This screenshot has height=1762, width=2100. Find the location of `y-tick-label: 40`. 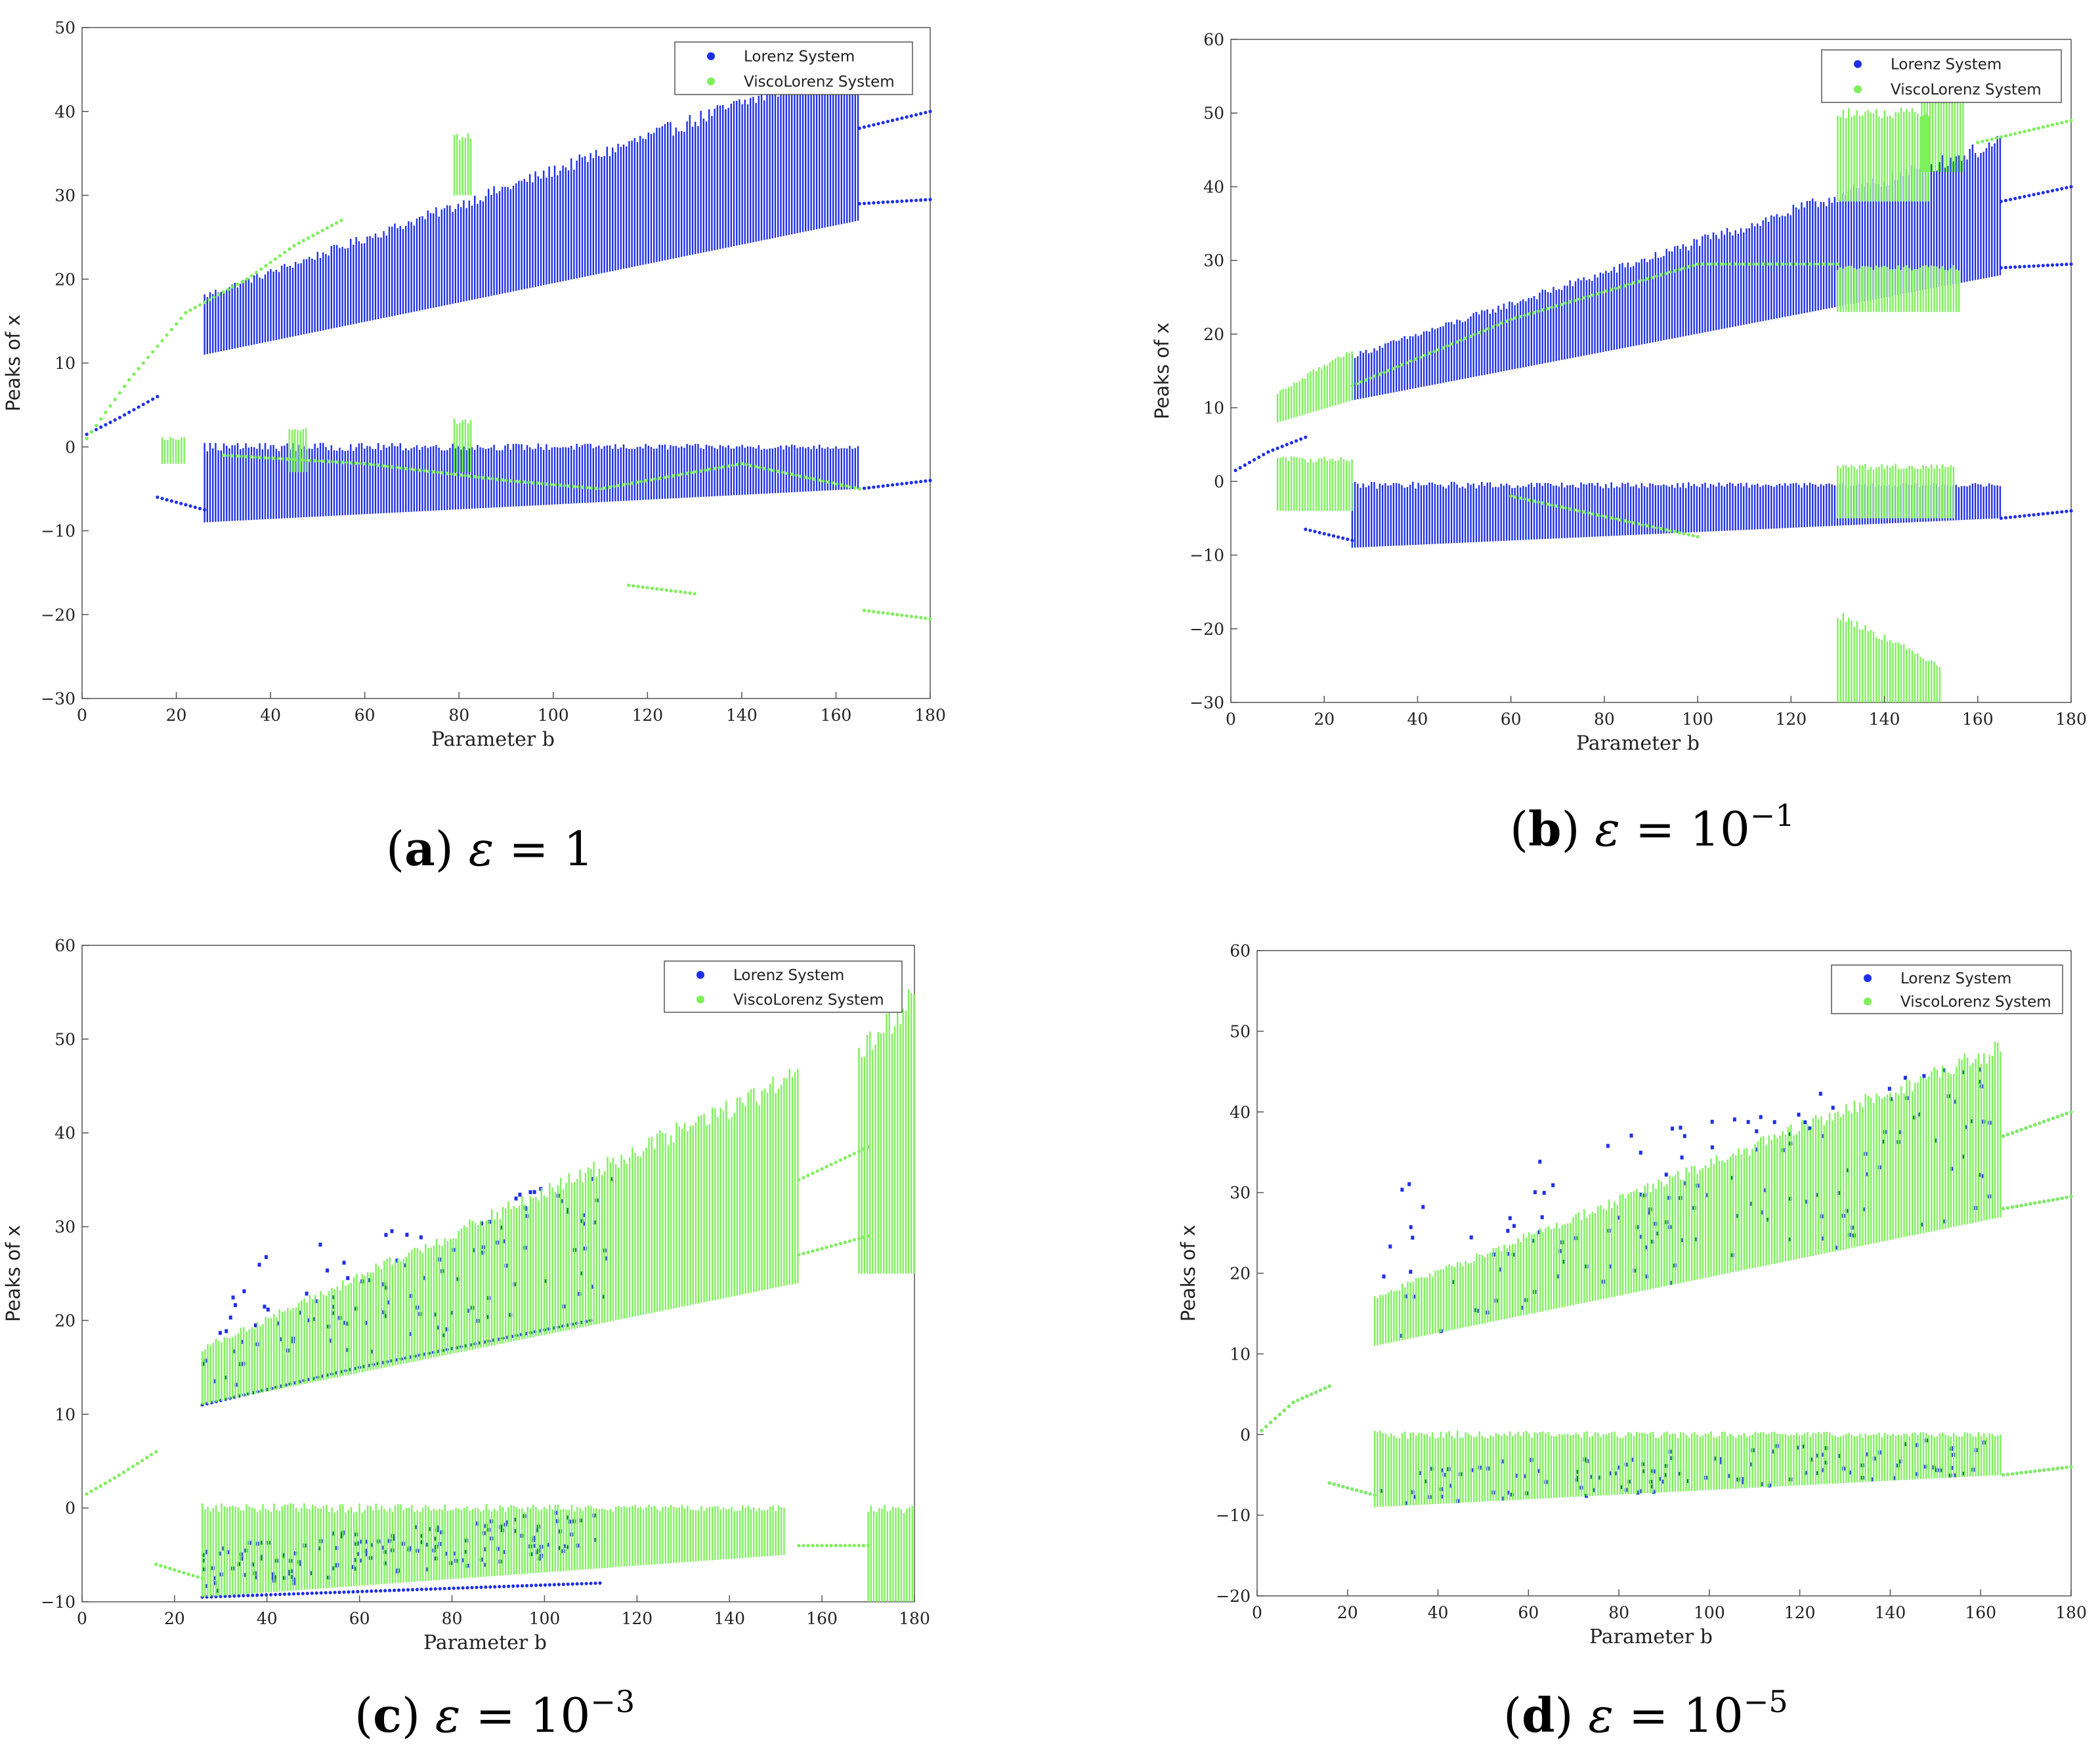

y-tick-label: 40 is located at coordinates (64, 111).